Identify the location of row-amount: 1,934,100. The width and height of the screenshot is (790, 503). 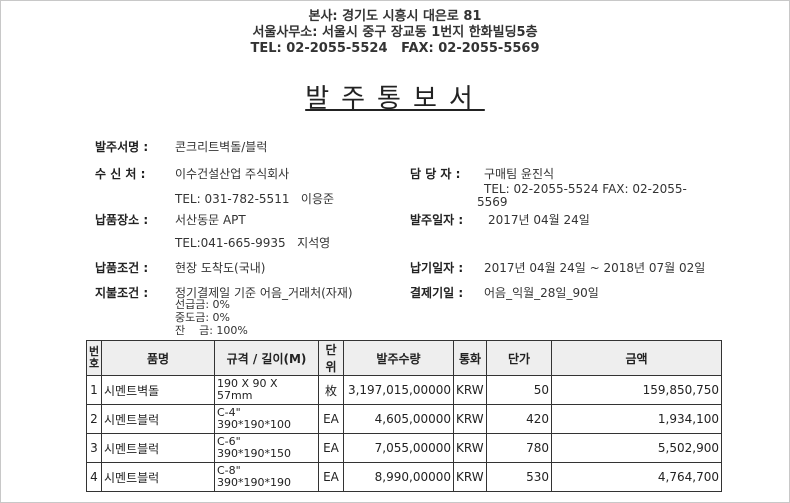
(636, 419).